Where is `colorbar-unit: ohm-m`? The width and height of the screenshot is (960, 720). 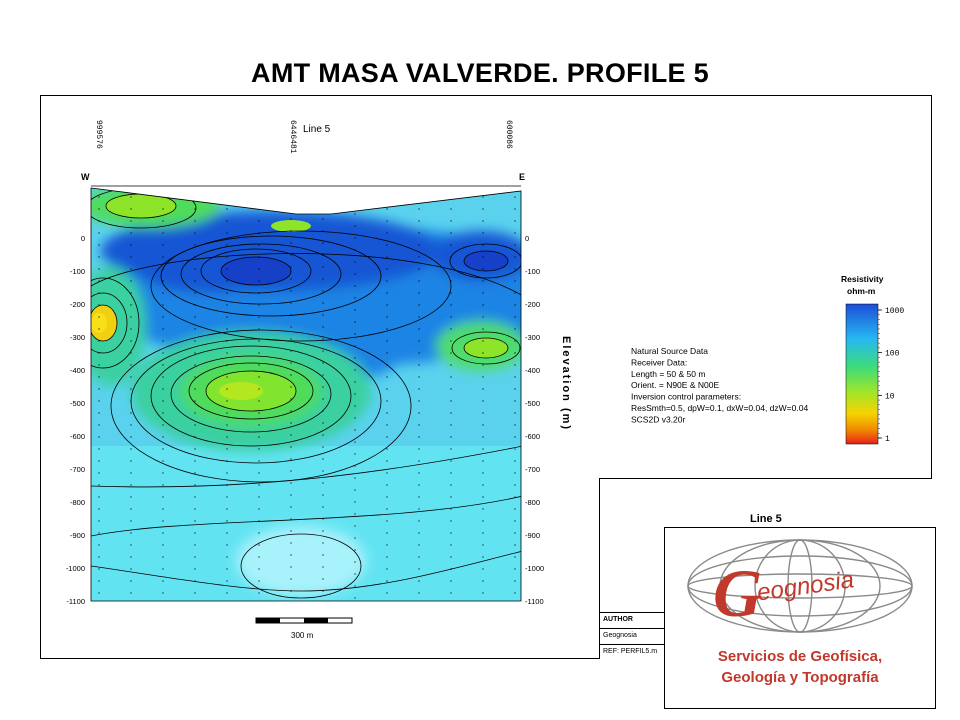 colorbar-unit: ohm-m is located at coordinates (861, 291).